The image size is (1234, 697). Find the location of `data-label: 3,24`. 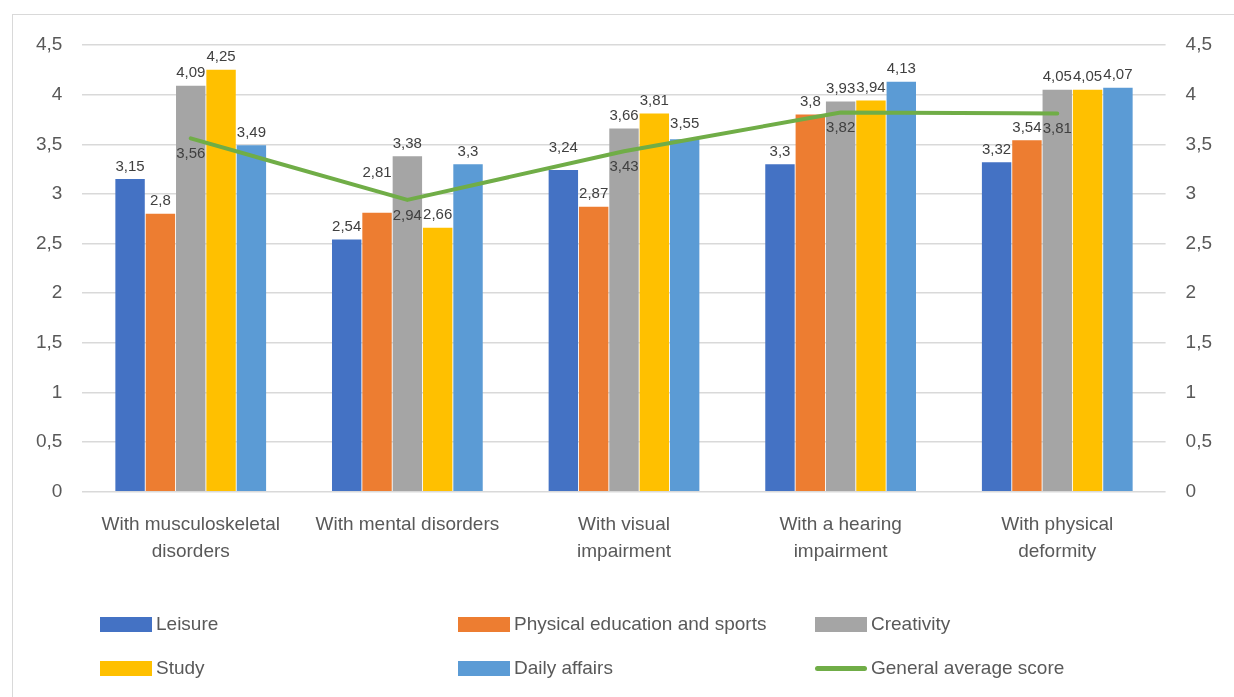

data-label: 3,24 is located at coordinates (563, 146).